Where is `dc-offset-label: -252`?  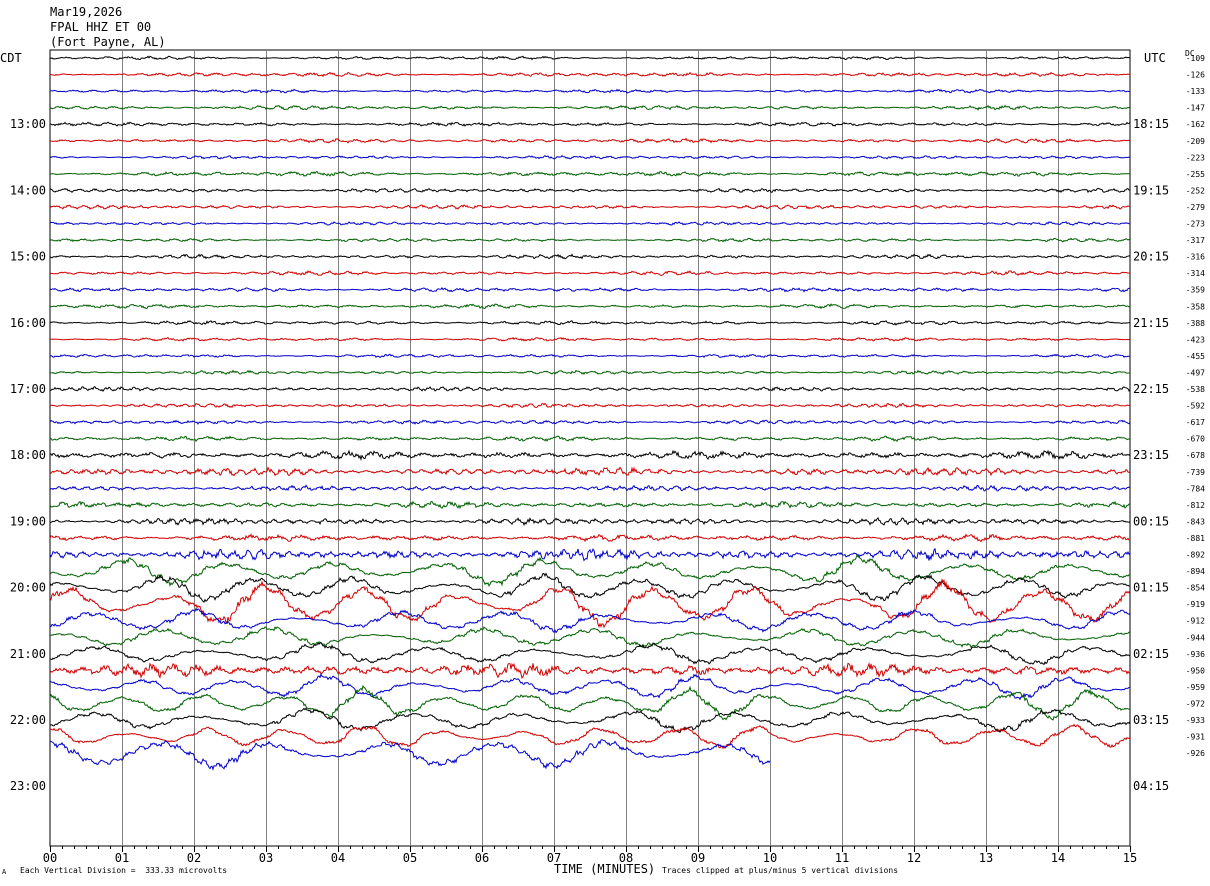
dc-offset-label: -252 is located at coordinates (1195, 190).